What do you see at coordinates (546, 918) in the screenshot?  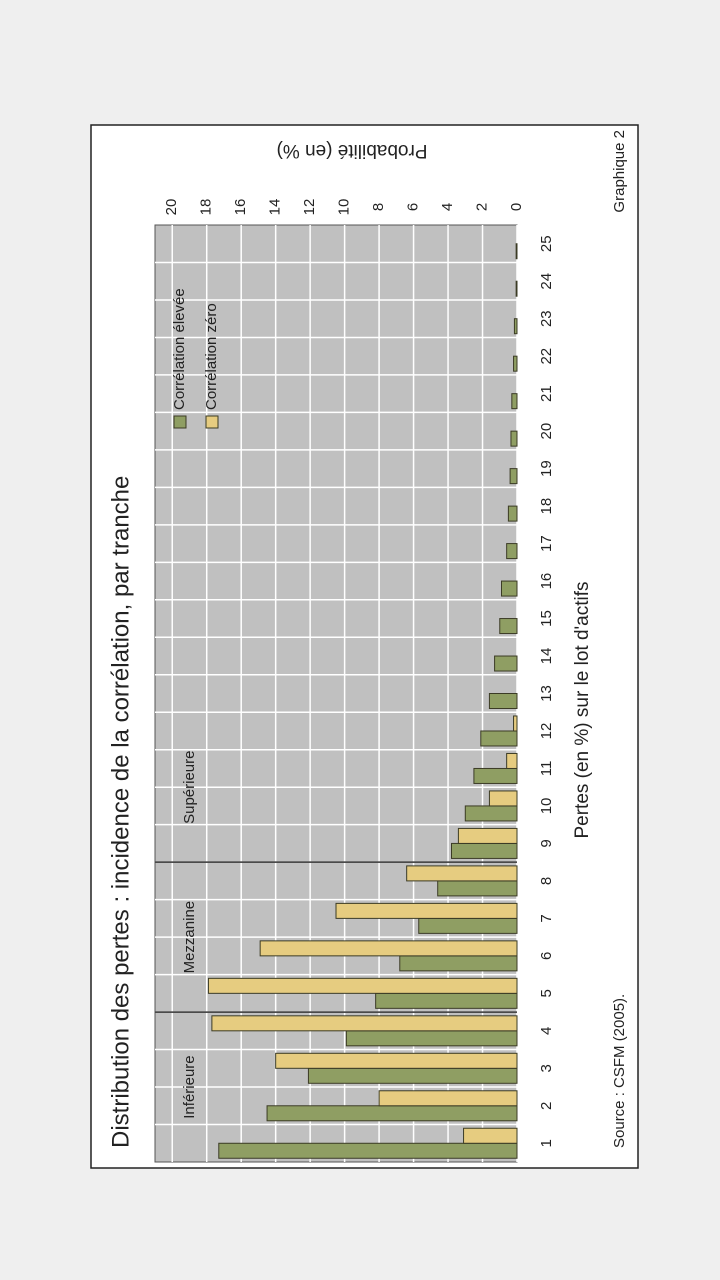 I see `x-tick-label: 7` at bounding box center [546, 918].